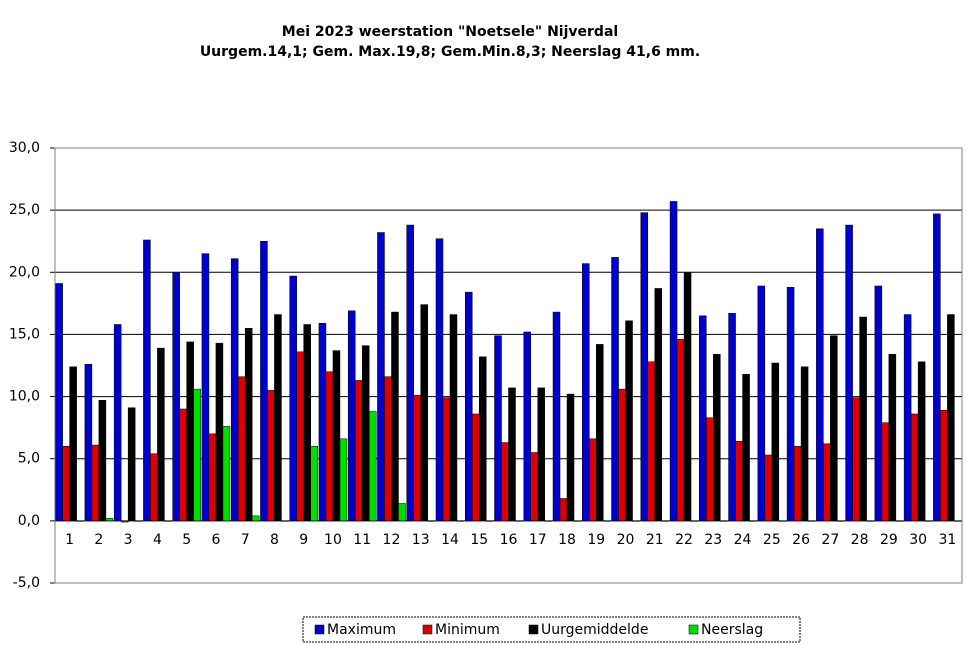 The height and width of the screenshot is (646, 967). I want to click on x-tick-label: 24, so click(743, 540).